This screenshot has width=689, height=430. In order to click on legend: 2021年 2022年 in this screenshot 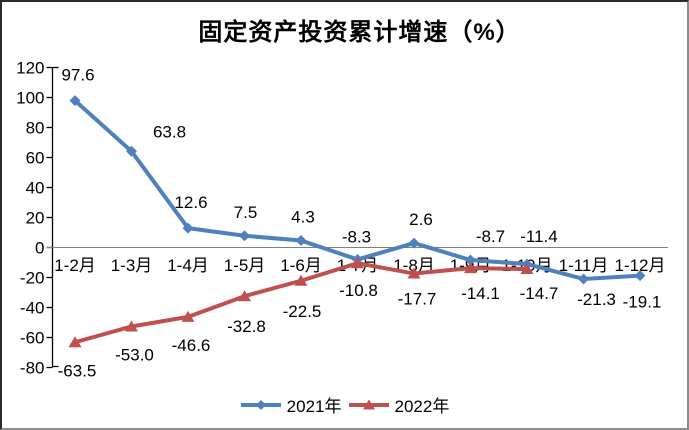, I will do `click(344, 404)`.